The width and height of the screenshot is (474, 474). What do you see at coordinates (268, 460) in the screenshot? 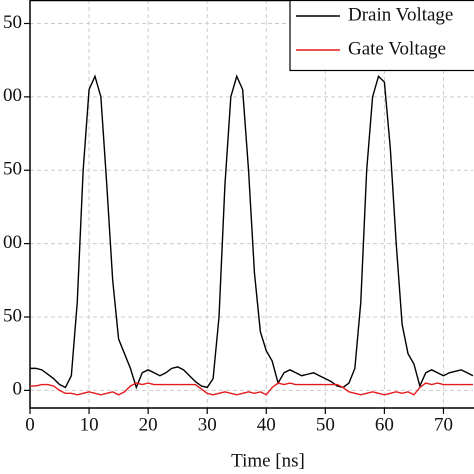
I see `x-axis-label: Time [ns]` at bounding box center [268, 460].